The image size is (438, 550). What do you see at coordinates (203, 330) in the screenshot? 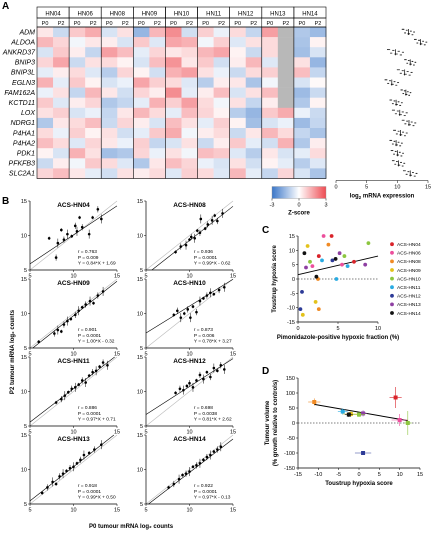
I see `stat-label: r = 0.873` at bounding box center [203, 330].